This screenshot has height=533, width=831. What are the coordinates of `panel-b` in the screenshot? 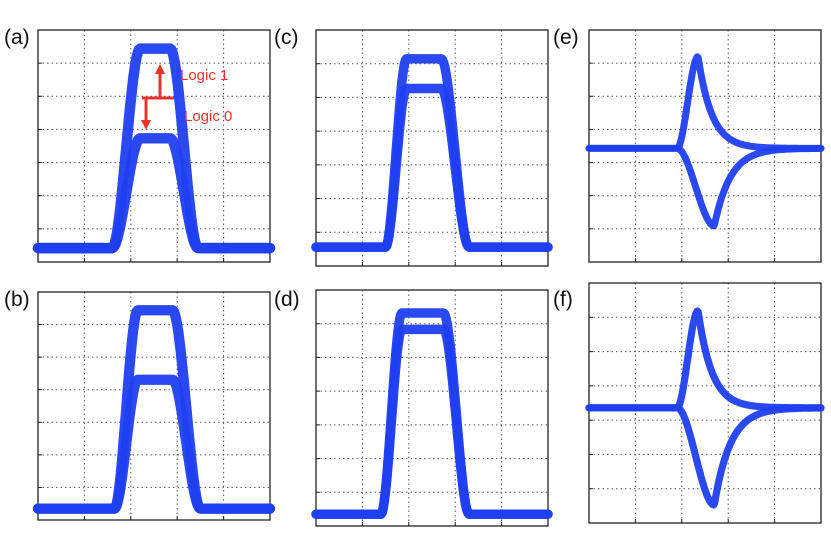 It's located at (154, 406).